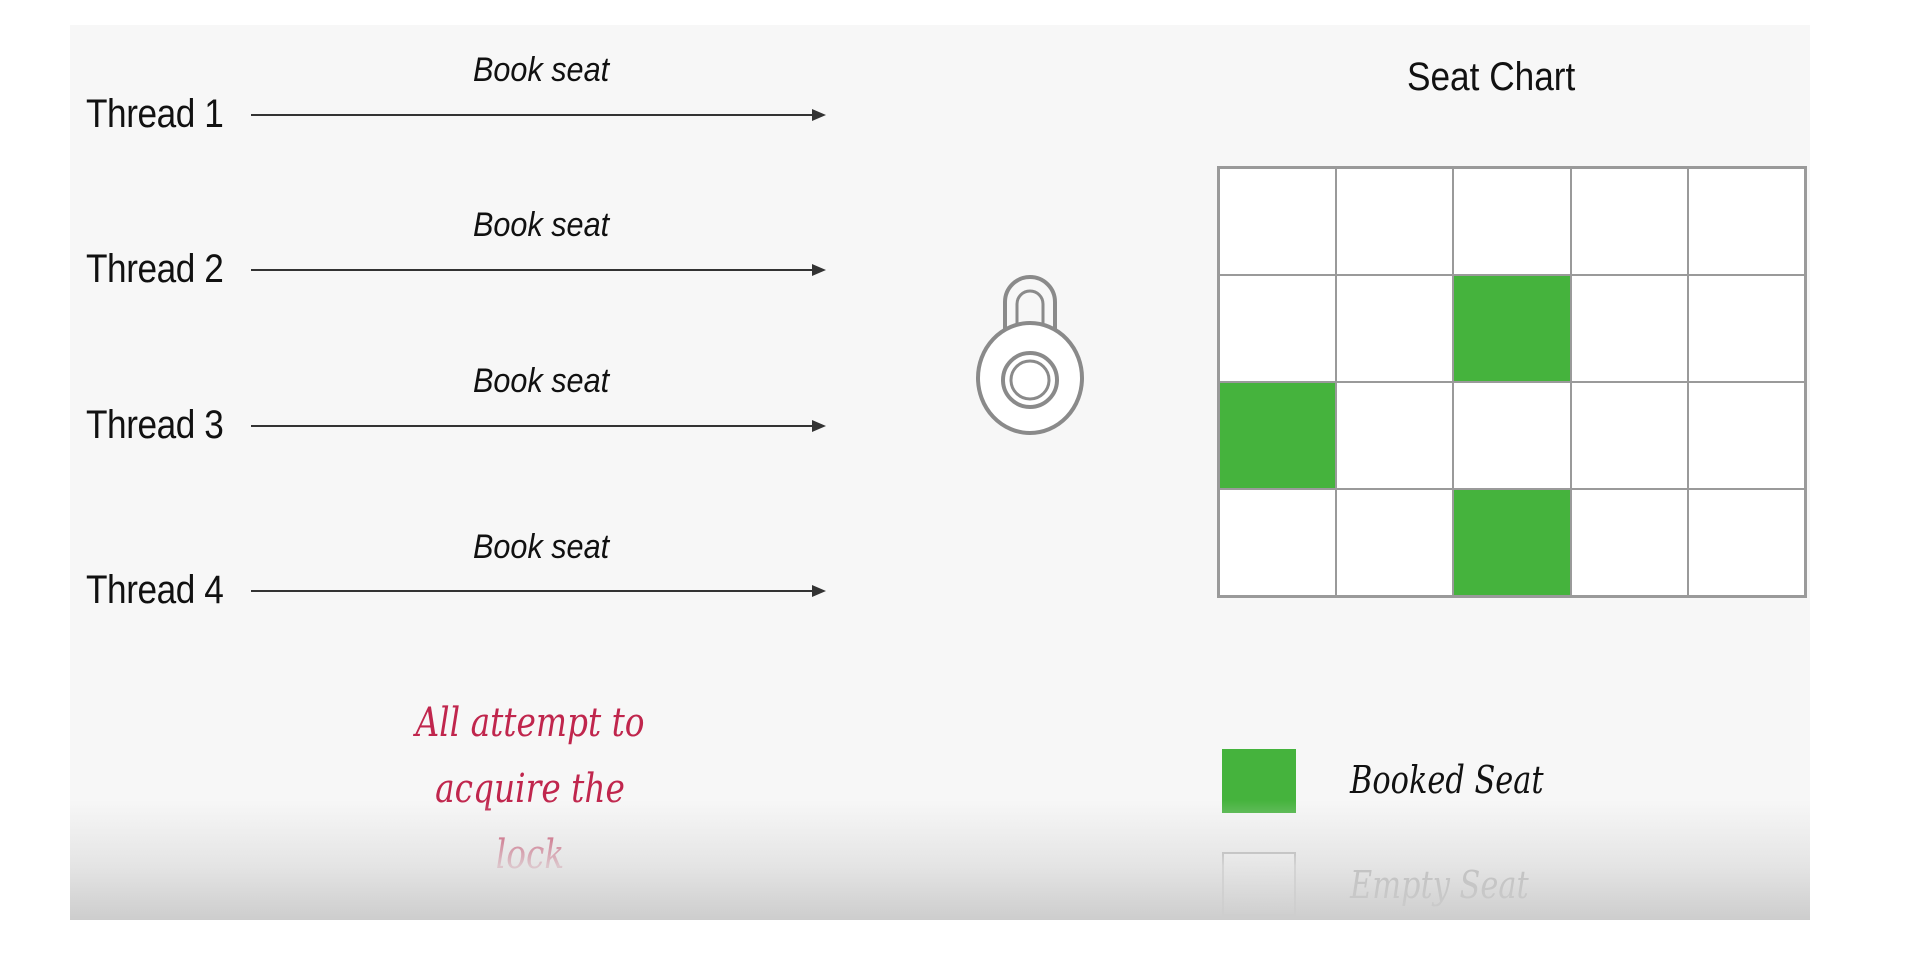 The height and width of the screenshot is (955, 1911). Describe the element at coordinates (1491, 77) in the screenshot. I see `seat-chart-title: Seat Chart` at that location.